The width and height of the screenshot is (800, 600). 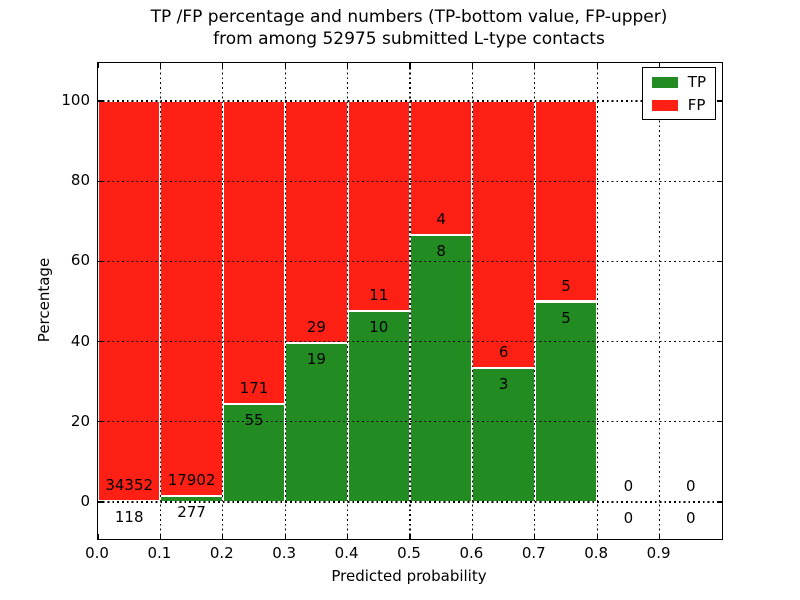 I want to click on legend: TP FP, so click(x=678, y=93).